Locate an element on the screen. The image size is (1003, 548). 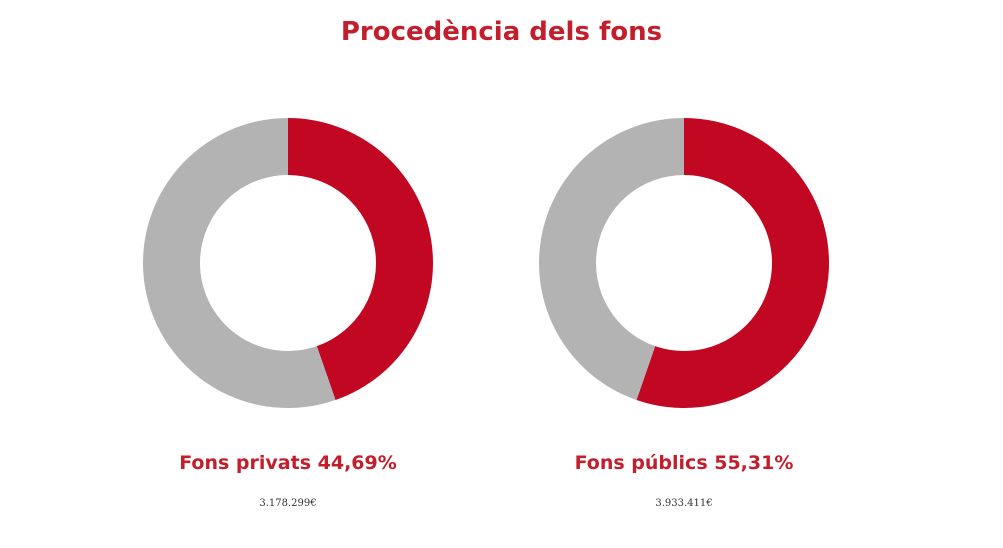
donut-label-private: Fons privats 44,69% is located at coordinates (288, 463).